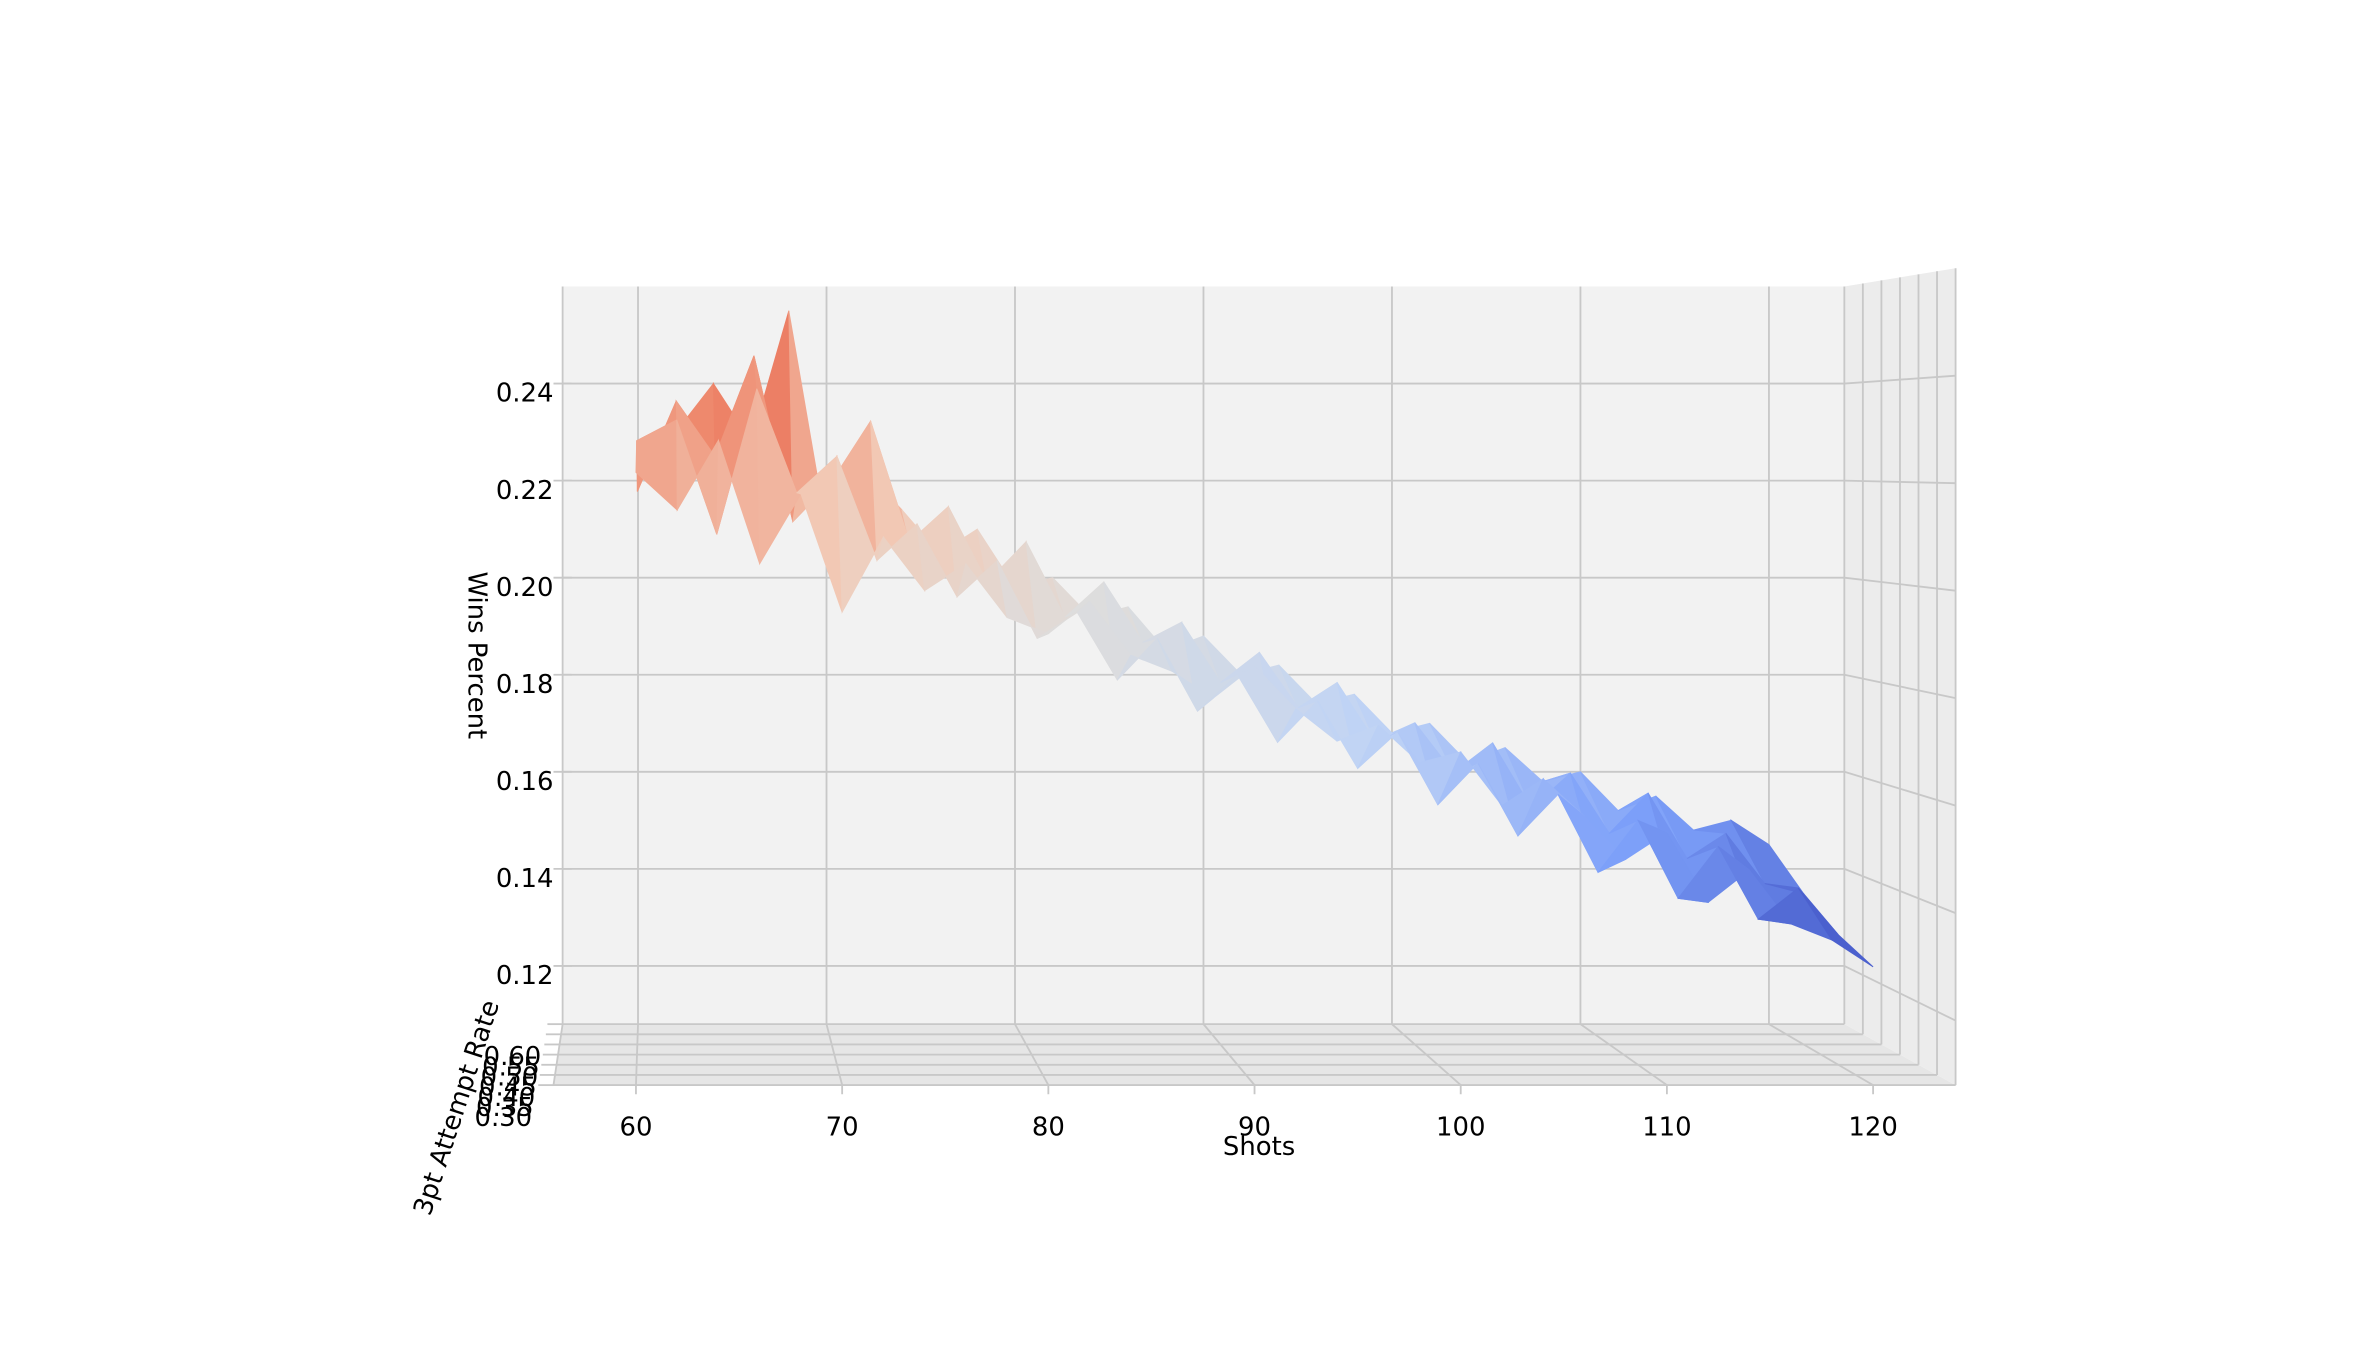  Describe the element at coordinates (505, 1108) in the screenshot. I see `y-tick-label: 0.35` at that location.